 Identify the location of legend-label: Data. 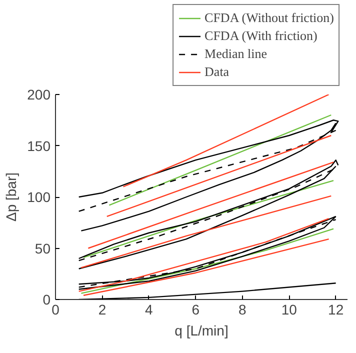
(217, 72).